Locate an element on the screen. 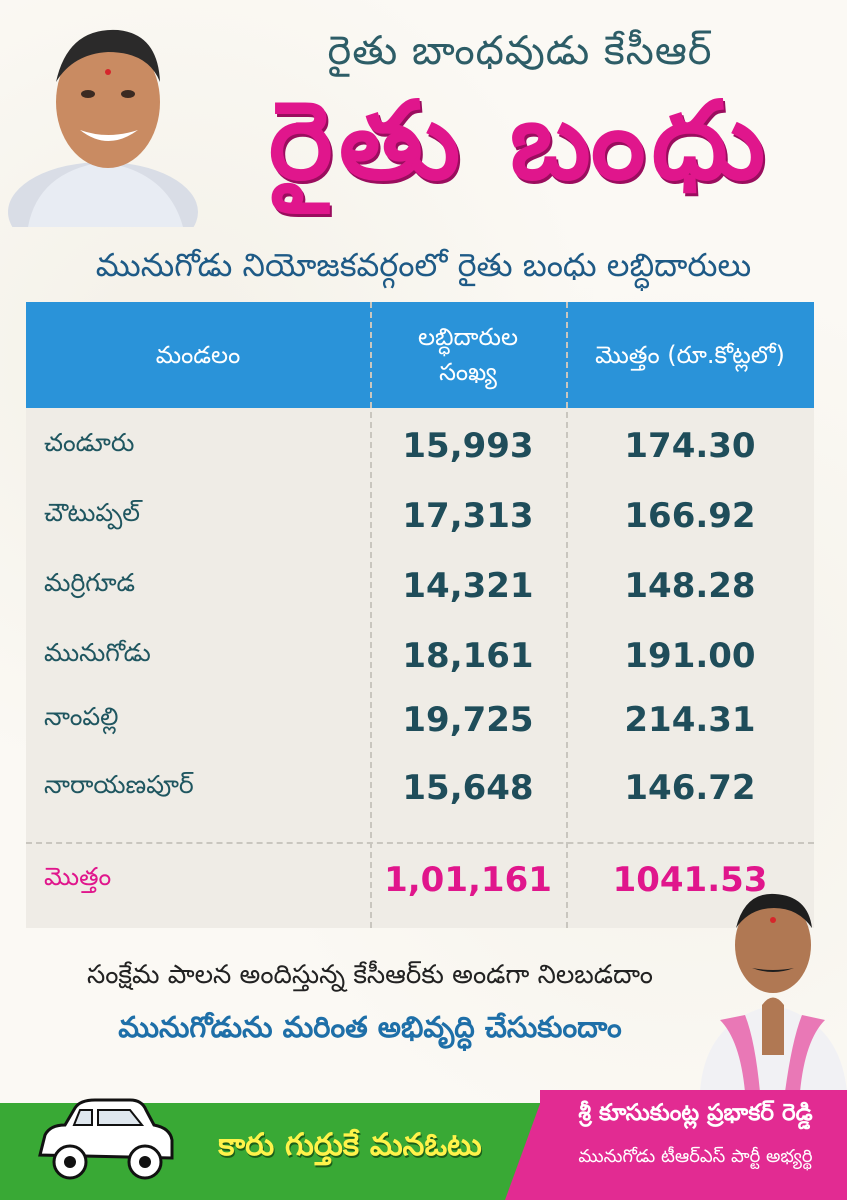  column-header-beneficiaries-label: లబ్ధిదారుల సంఖ్య is located at coordinates (468, 354).